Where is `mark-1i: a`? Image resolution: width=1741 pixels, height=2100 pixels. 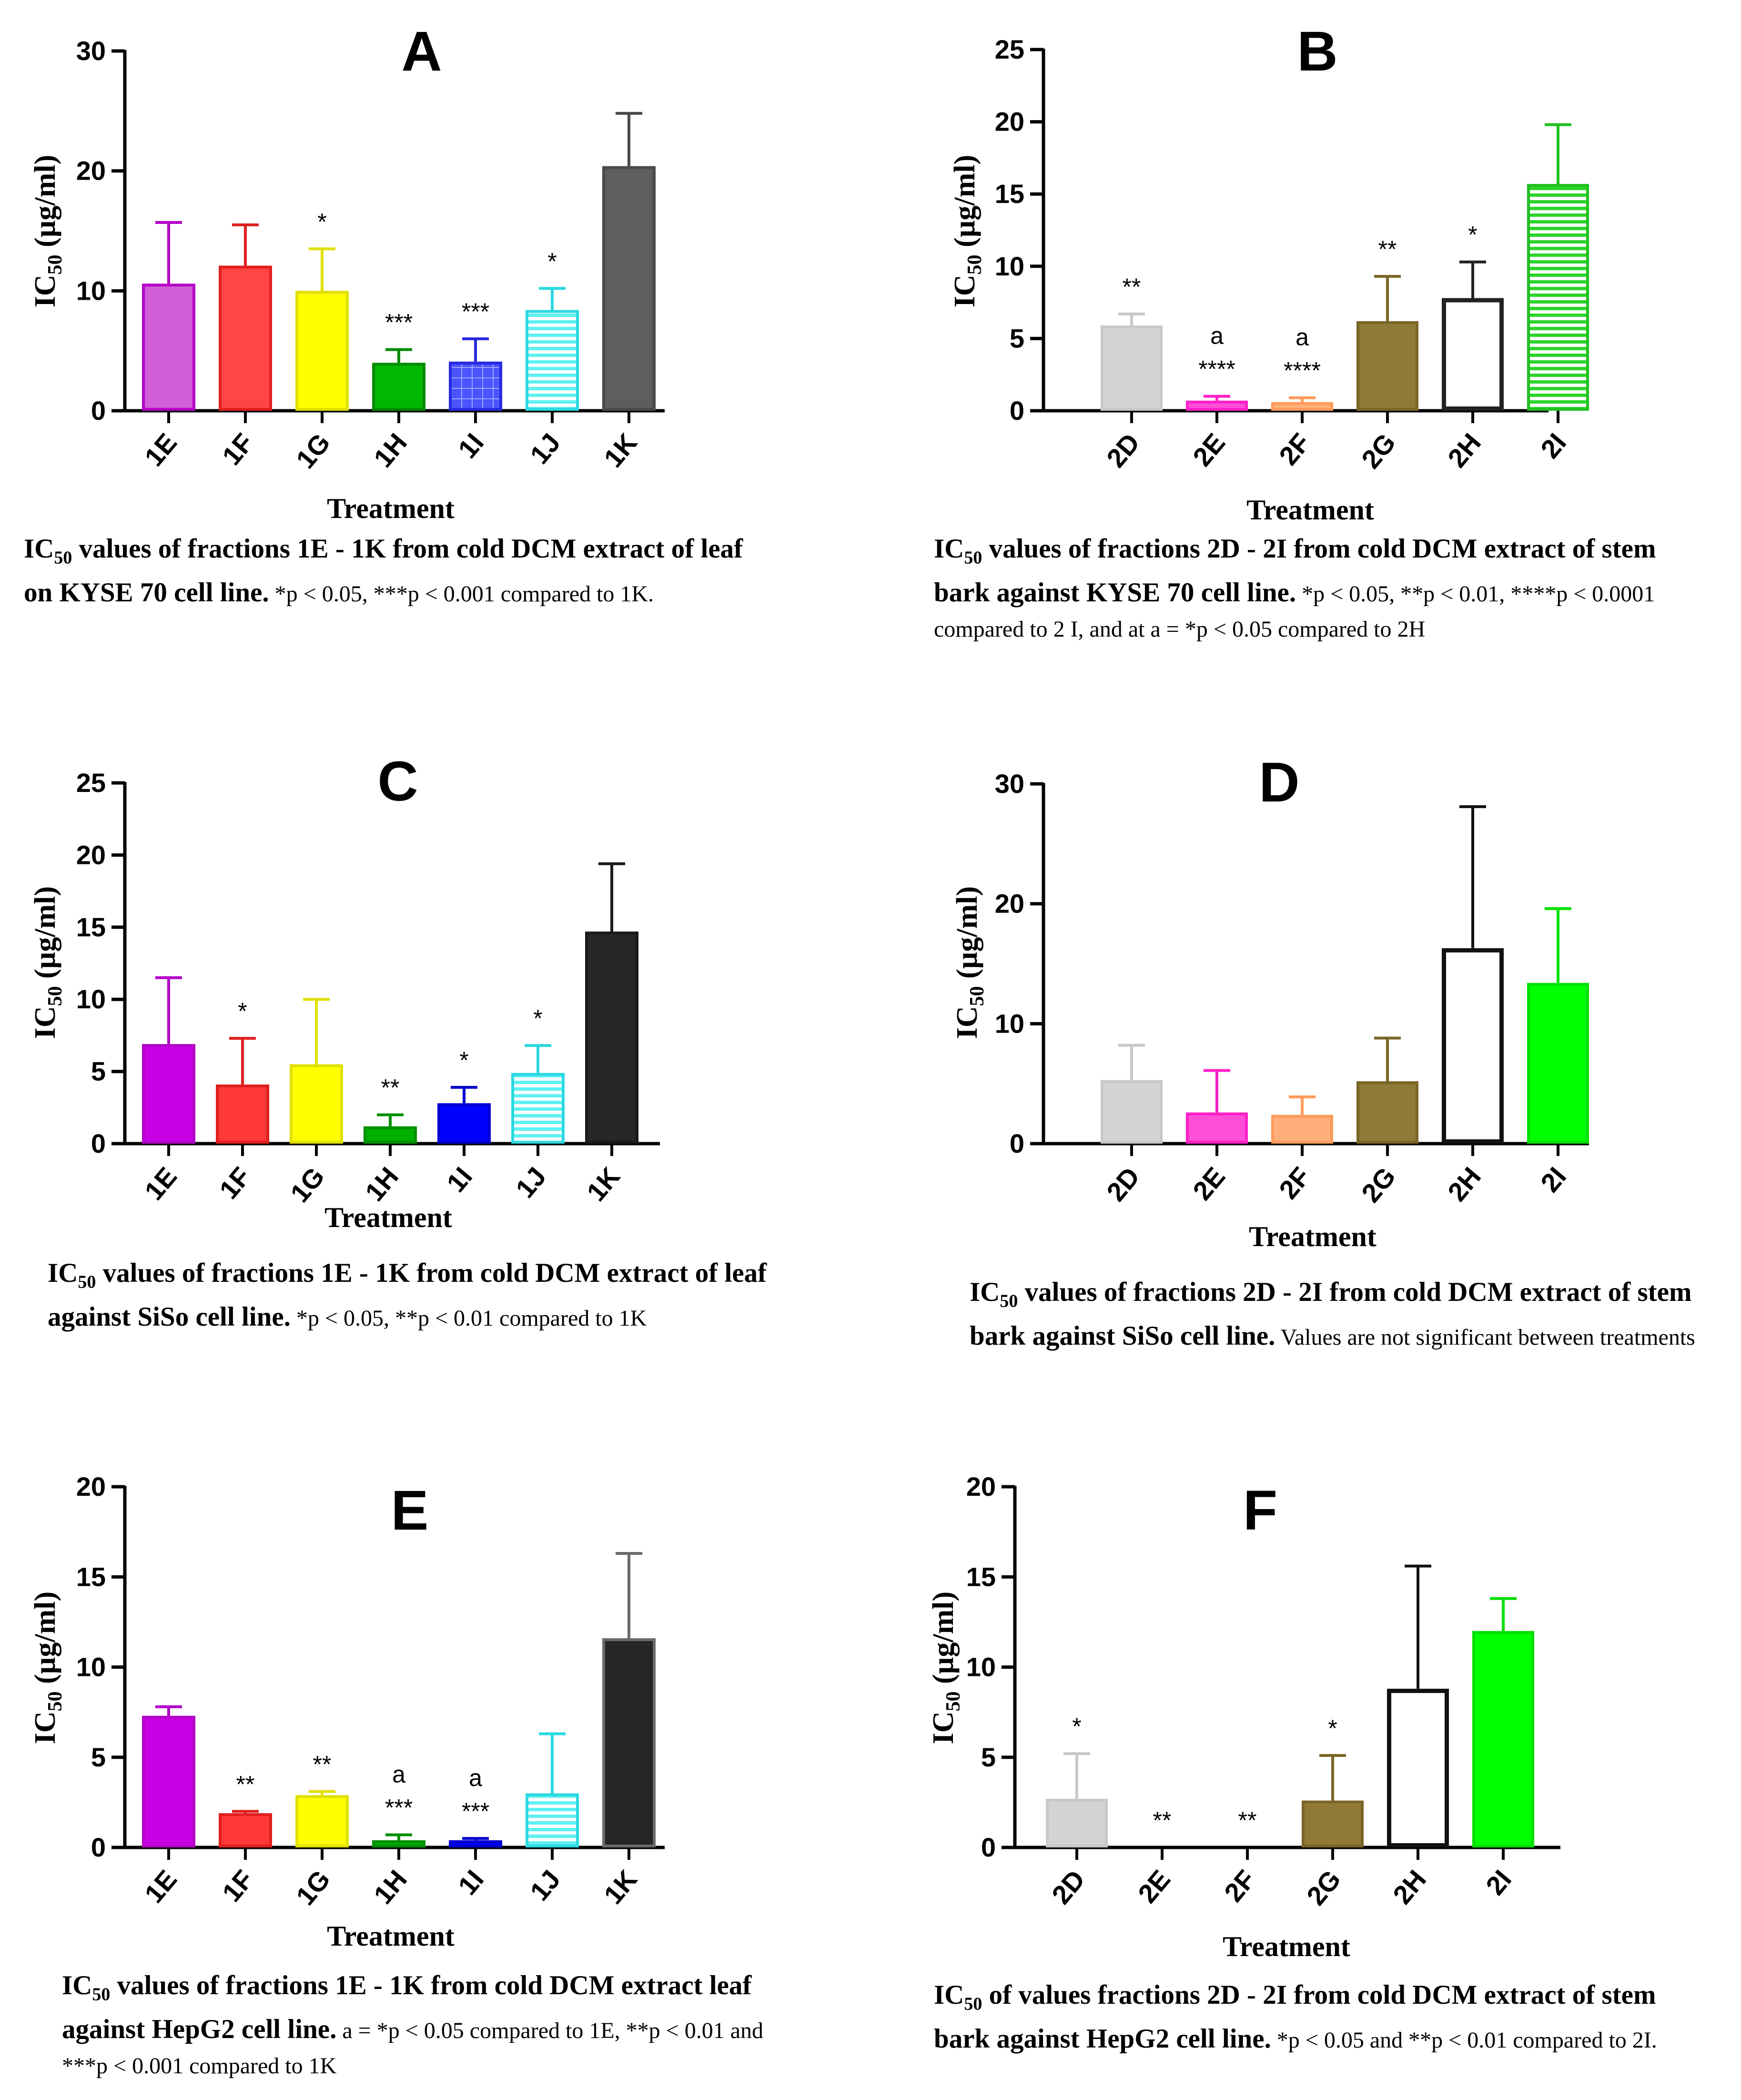
mark-1i: a is located at coordinates (476, 1778).